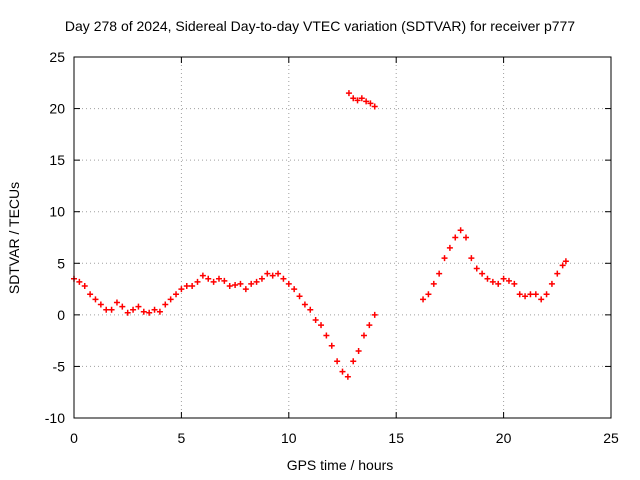 The image size is (640, 480). I want to click on y-tick-label: 0, so click(61, 315).